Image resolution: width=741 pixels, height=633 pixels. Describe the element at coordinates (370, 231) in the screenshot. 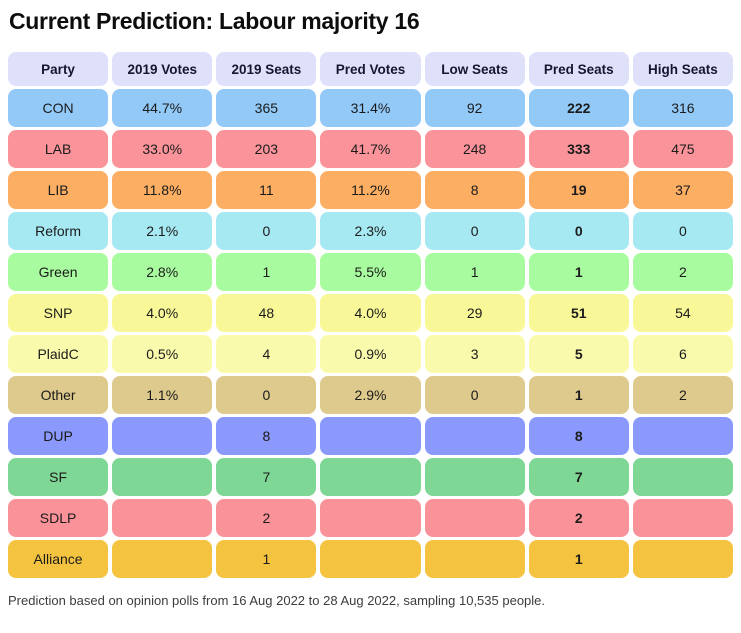

I see `cell-pred-votes: 2.3%` at that location.